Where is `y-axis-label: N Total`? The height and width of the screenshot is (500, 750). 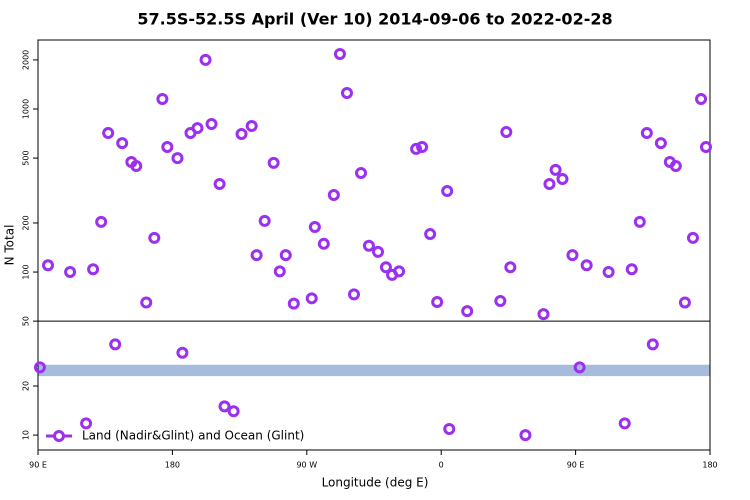 y-axis-label: N Total is located at coordinates (10, 245).